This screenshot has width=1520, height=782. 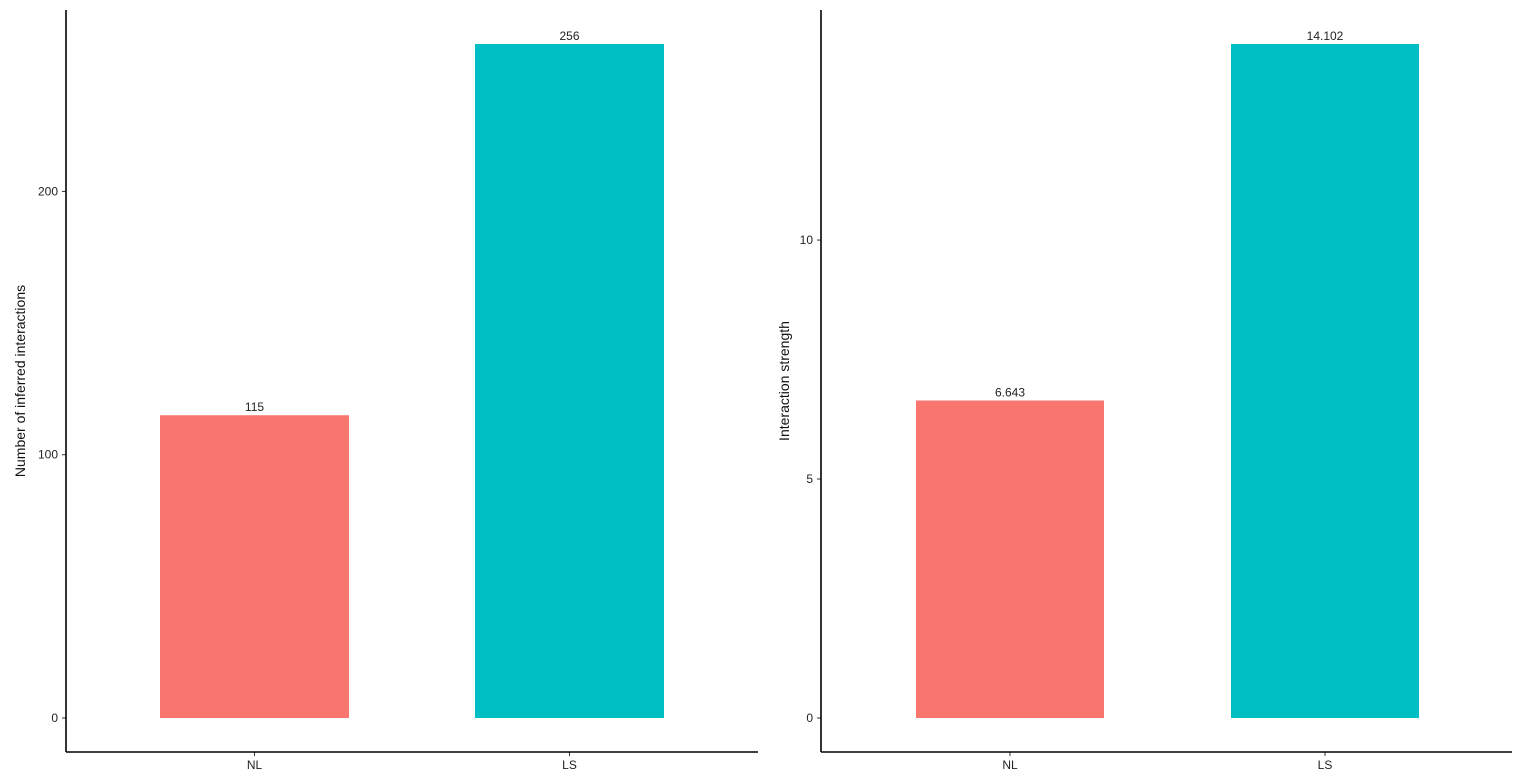 What do you see at coordinates (20, 381) in the screenshot?
I see `y-axis-title: Number of inferred interactions` at bounding box center [20, 381].